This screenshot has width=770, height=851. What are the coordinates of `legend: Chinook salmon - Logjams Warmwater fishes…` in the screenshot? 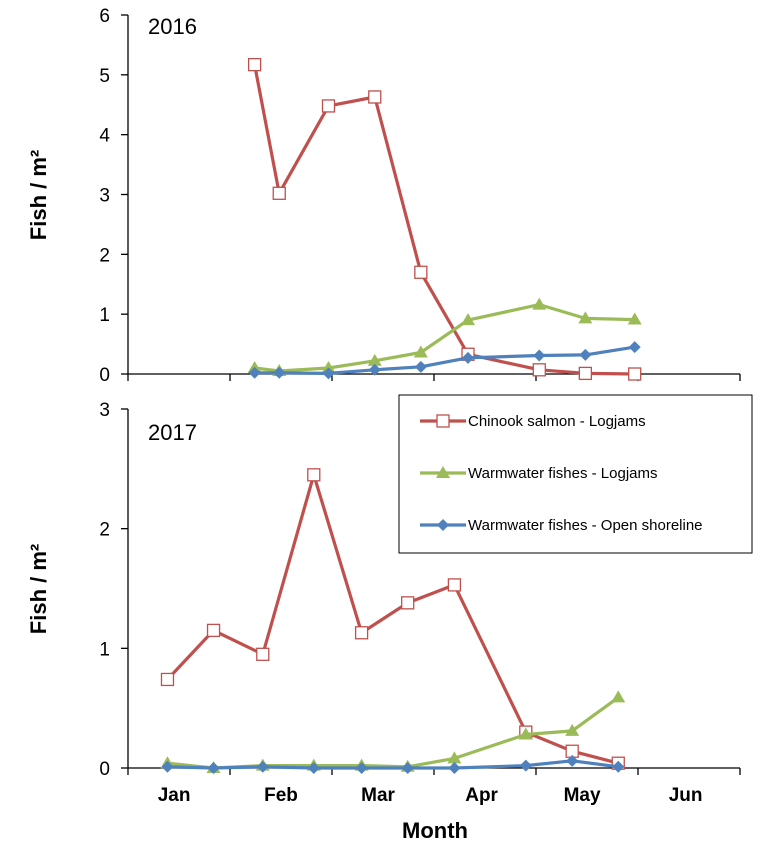 It's located at (575, 474).